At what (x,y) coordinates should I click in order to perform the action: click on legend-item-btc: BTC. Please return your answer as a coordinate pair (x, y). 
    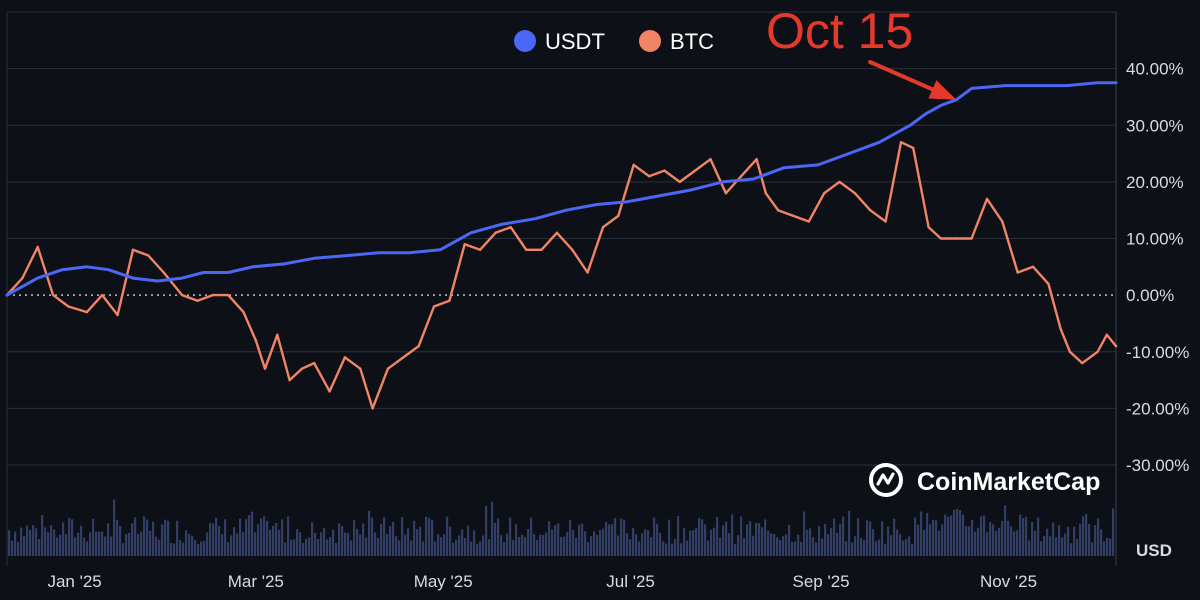
    Looking at the image, I should click on (676, 41).